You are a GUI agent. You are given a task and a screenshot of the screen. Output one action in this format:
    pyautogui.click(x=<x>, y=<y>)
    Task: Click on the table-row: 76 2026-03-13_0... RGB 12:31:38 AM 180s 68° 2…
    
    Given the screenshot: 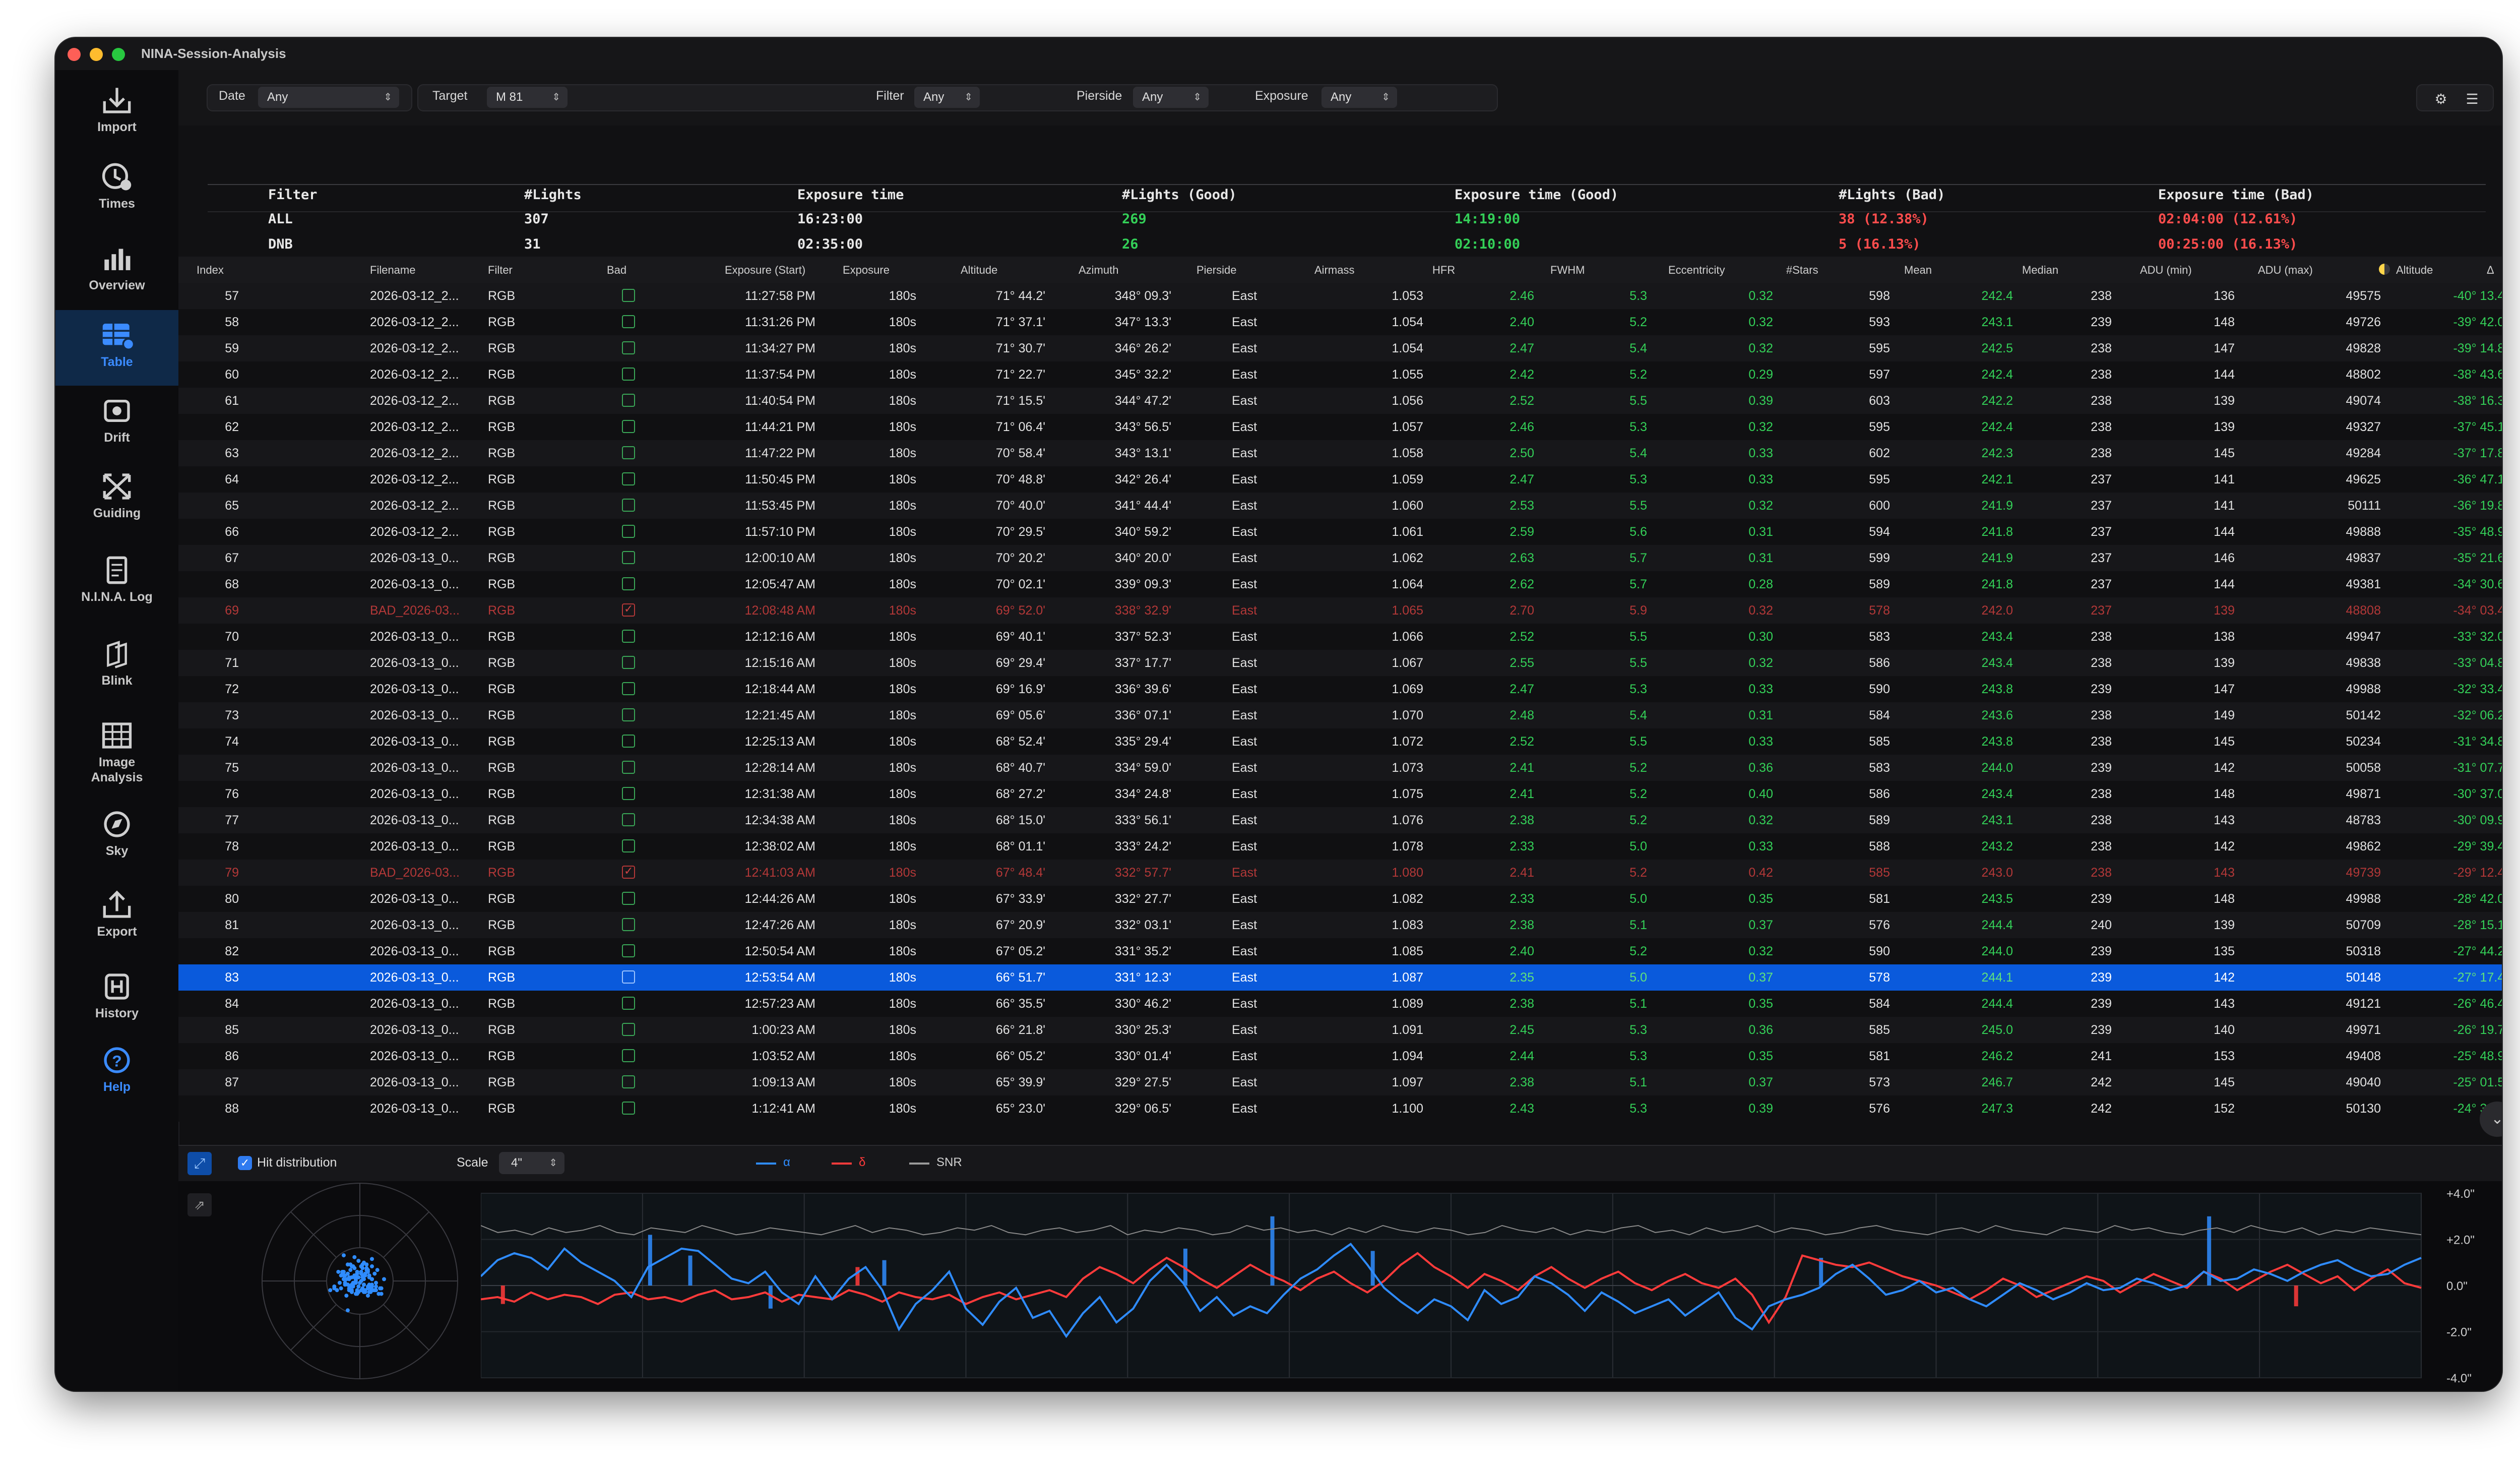 What is the action you would take?
    pyautogui.click(x=1340, y=794)
    